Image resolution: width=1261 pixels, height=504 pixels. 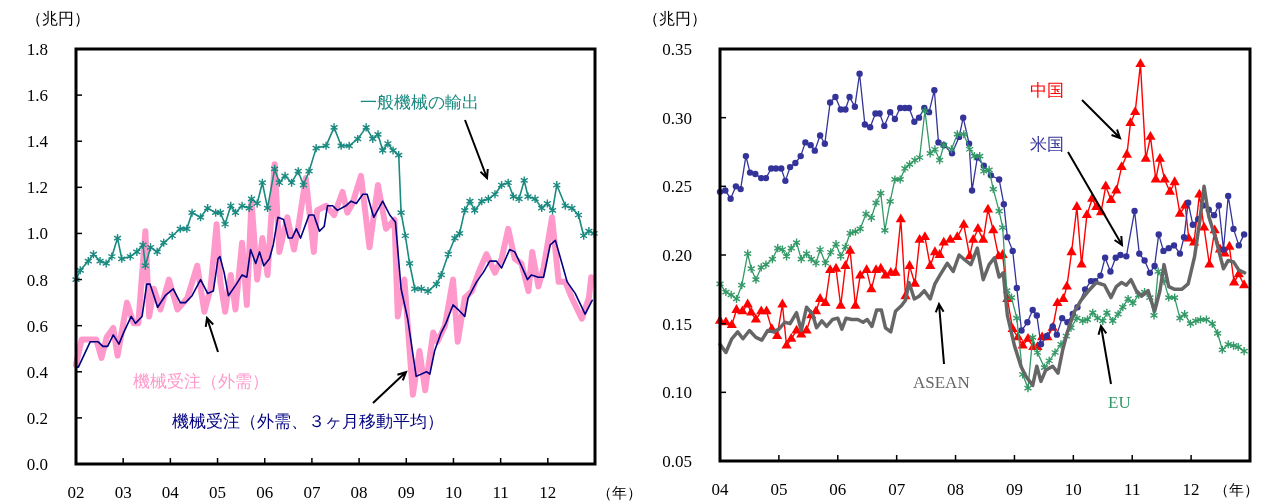 I want to click on text: 機械受注（外需、３ヶ月移動平均）, so click(x=308, y=421).